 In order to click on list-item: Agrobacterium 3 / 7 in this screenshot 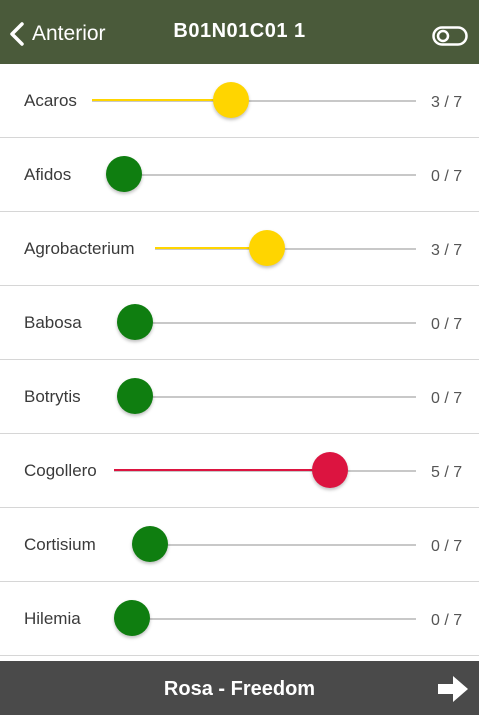, I will do `click(239, 249)`.